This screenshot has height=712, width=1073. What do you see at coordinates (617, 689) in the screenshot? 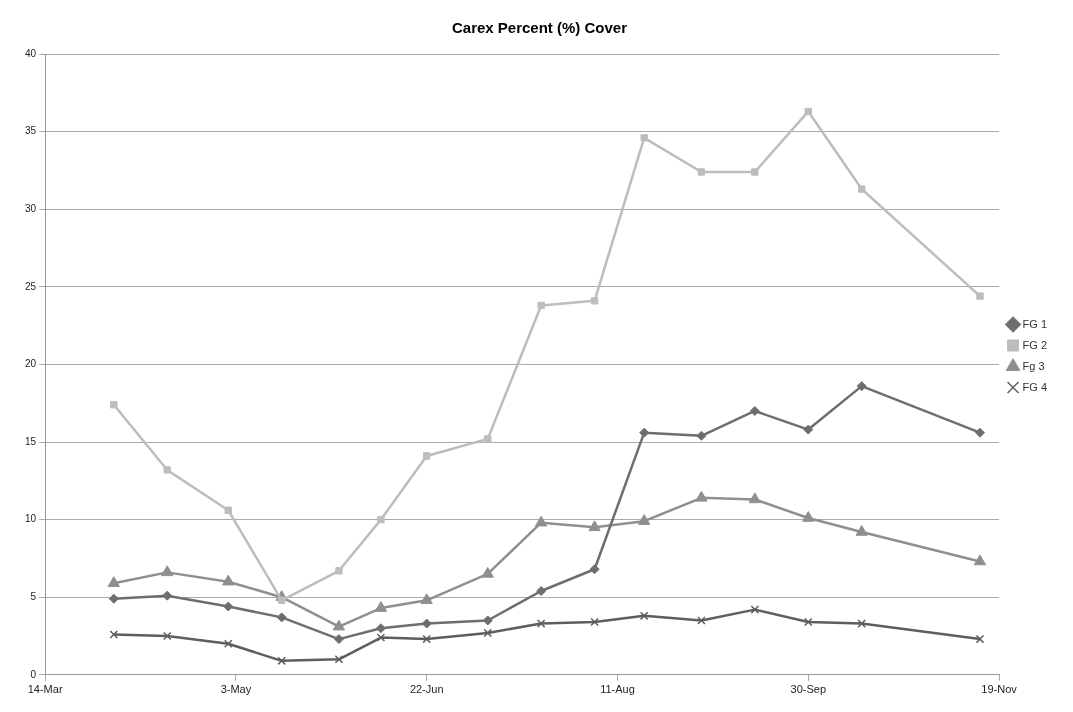
I see `x-tick-label: 11-Aug` at bounding box center [617, 689].